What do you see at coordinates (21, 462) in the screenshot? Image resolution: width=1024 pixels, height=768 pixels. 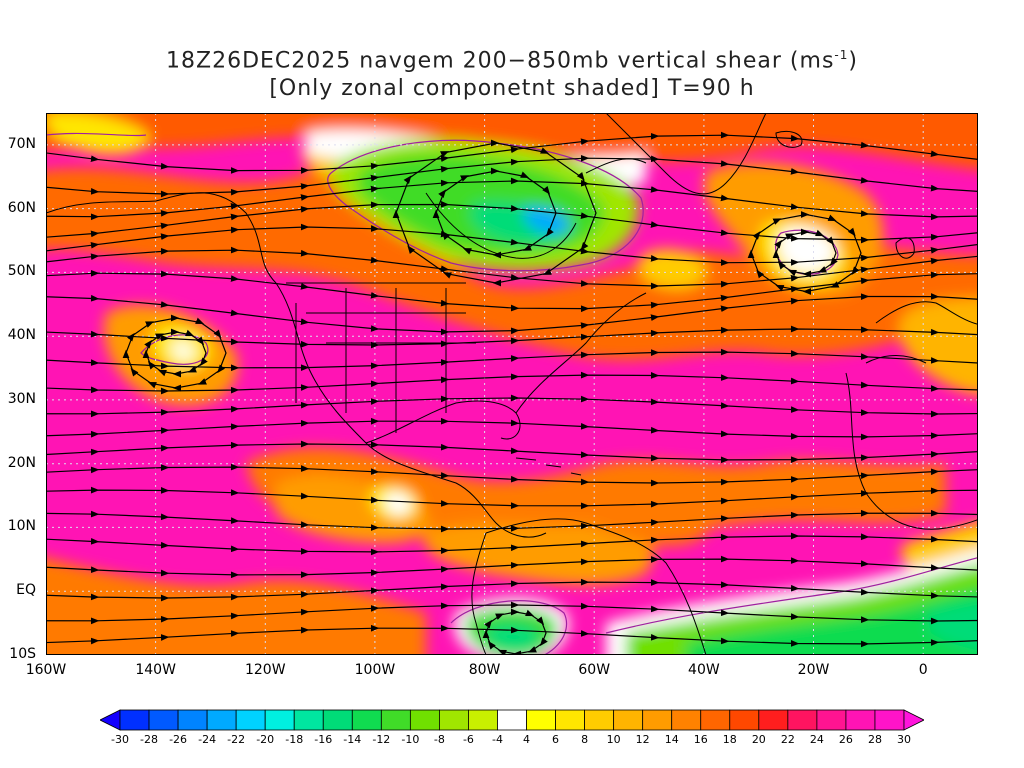 I see `lat-label: 20N` at bounding box center [21, 462].